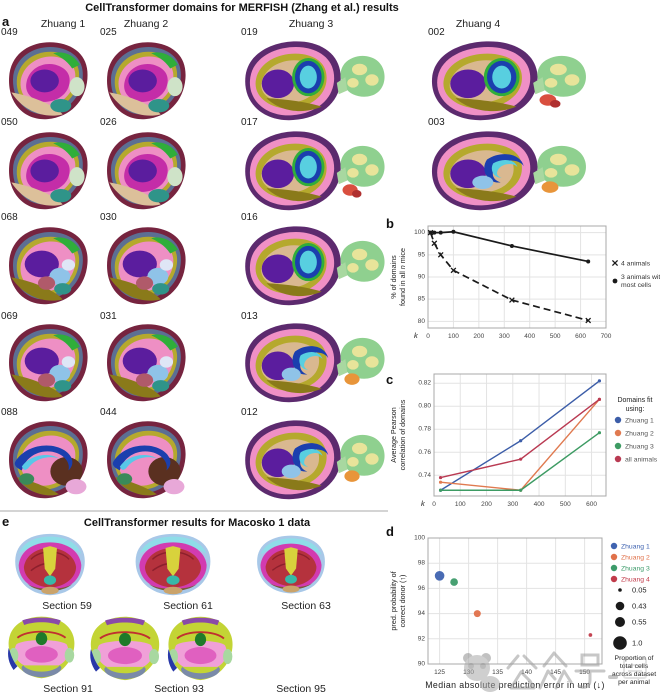 The height and width of the screenshot is (698, 660). I want to click on section-label: Section 91, so click(68, 689).